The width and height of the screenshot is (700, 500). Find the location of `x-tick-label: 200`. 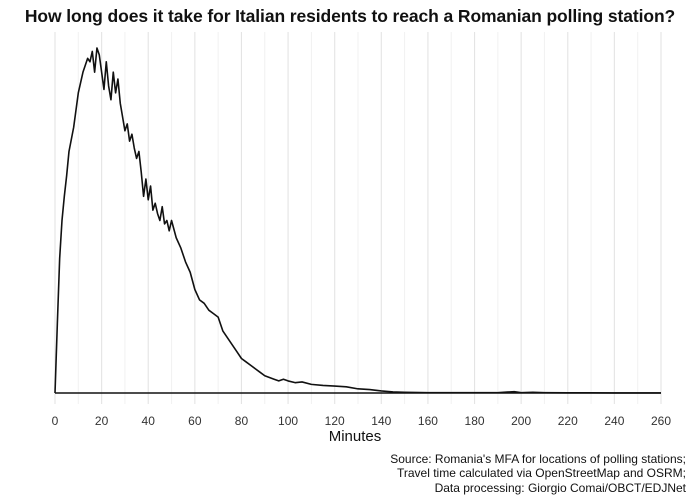

x-tick-label: 200 is located at coordinates (521, 421).